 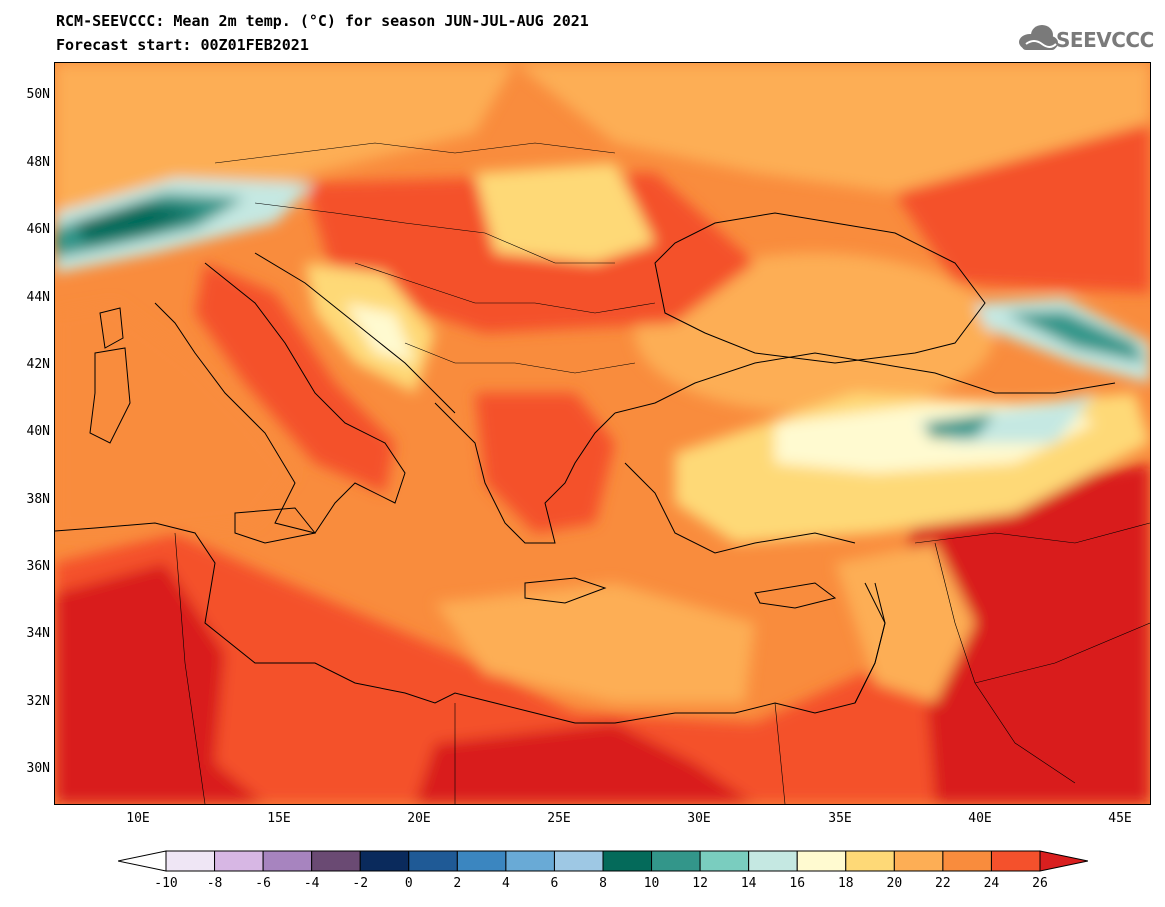 What do you see at coordinates (38, 701) in the screenshot?
I see `lat-label-32n: 32N` at bounding box center [38, 701].